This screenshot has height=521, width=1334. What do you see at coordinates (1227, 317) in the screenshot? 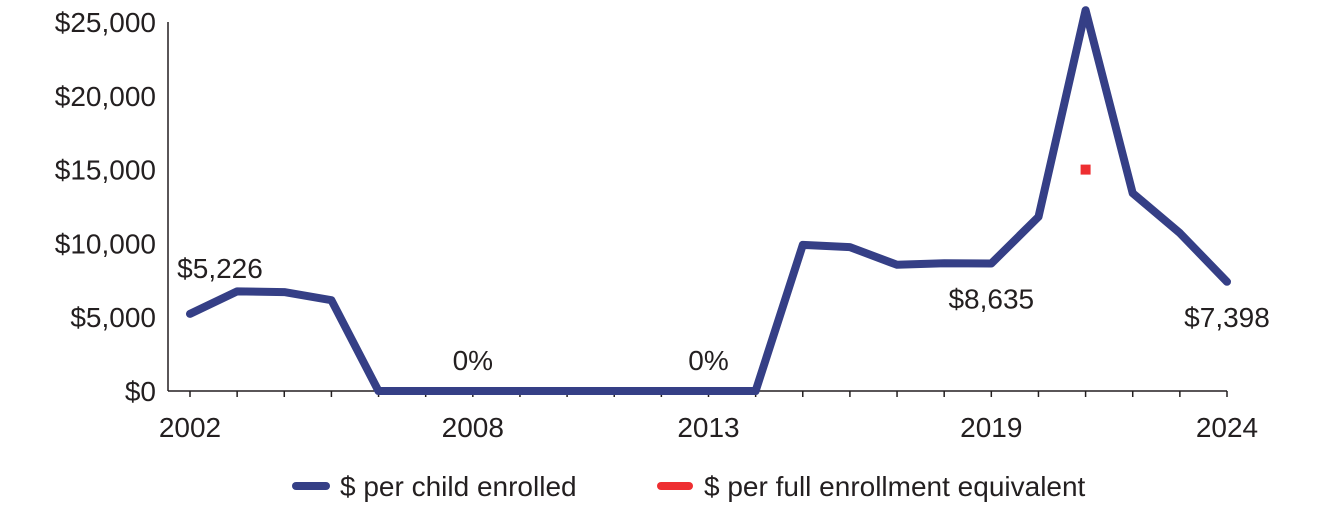
I see `data-label: $7,398` at bounding box center [1227, 317].